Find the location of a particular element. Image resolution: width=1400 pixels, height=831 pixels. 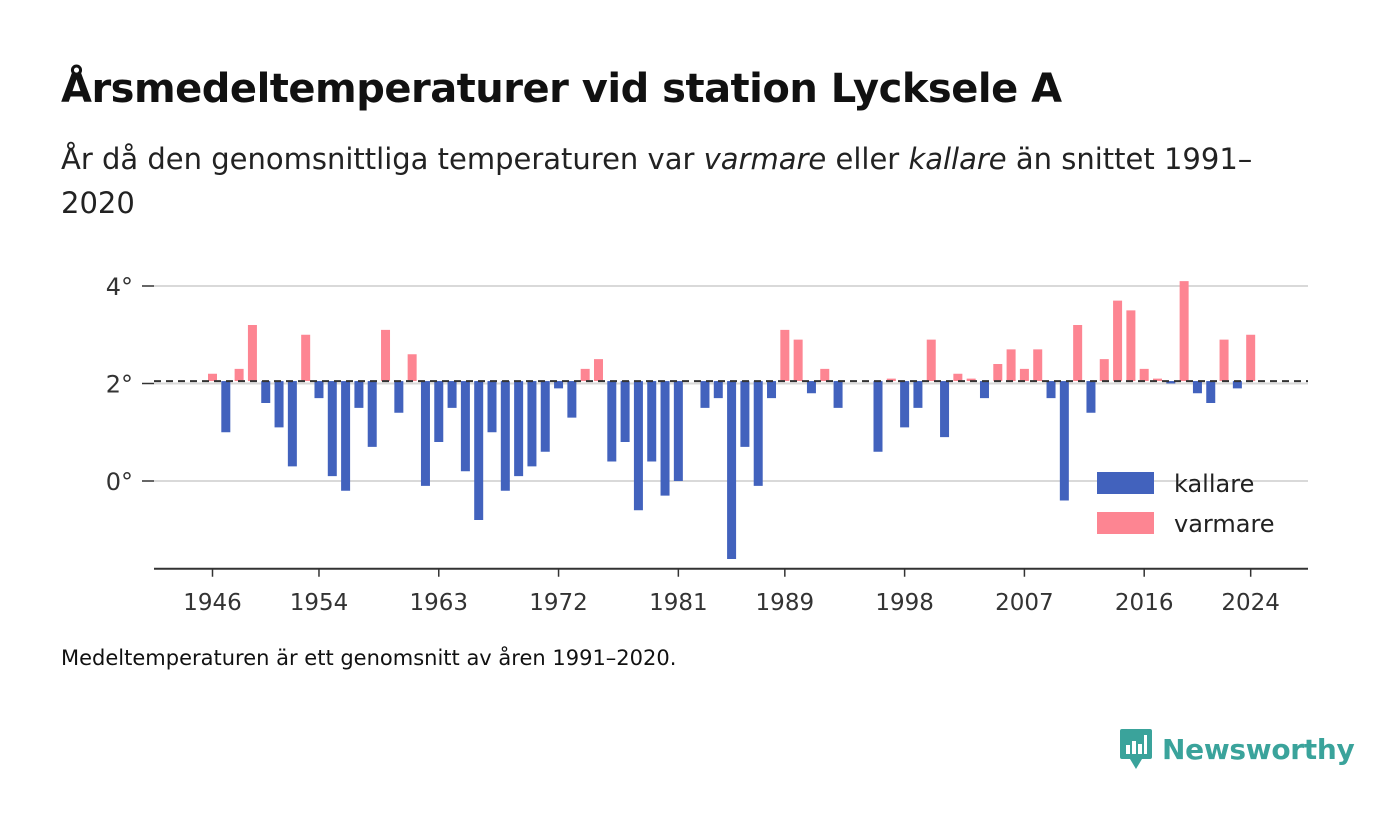

legend-label-varmare: varmare is located at coordinates (1224, 524).